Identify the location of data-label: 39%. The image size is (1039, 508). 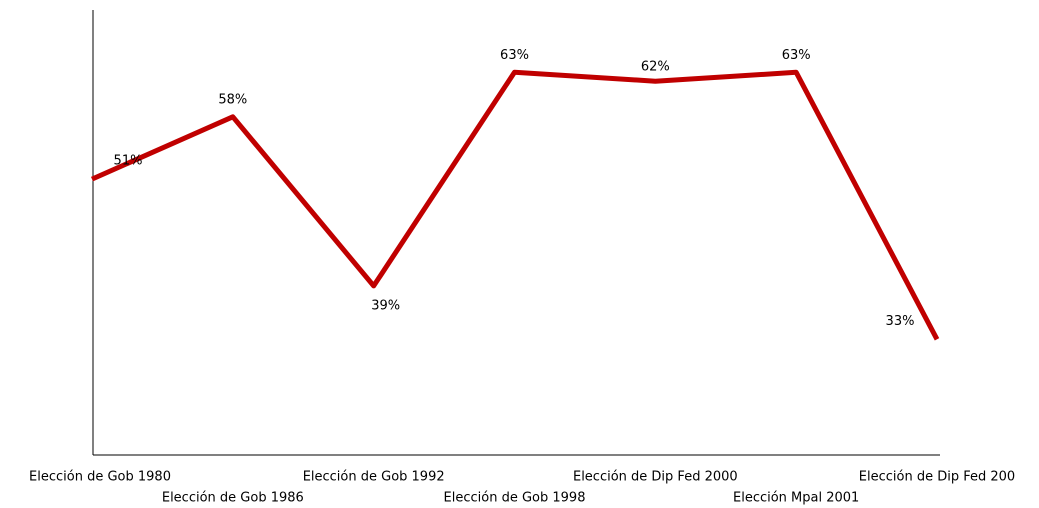
(385, 305).